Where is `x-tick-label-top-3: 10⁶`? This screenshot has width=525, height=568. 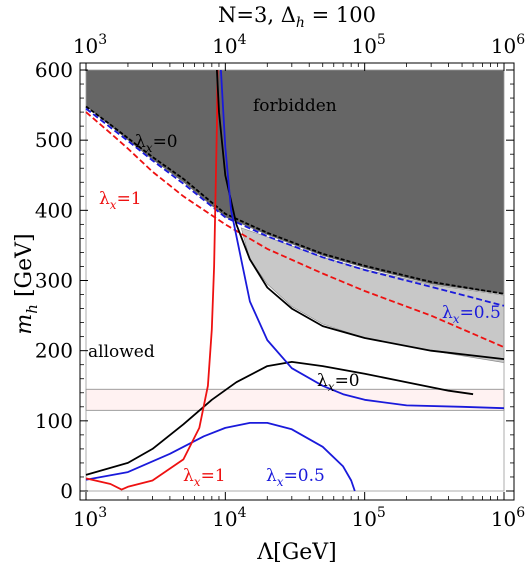 x-tick-label-top-3: 10⁶ is located at coordinates (508, 45).